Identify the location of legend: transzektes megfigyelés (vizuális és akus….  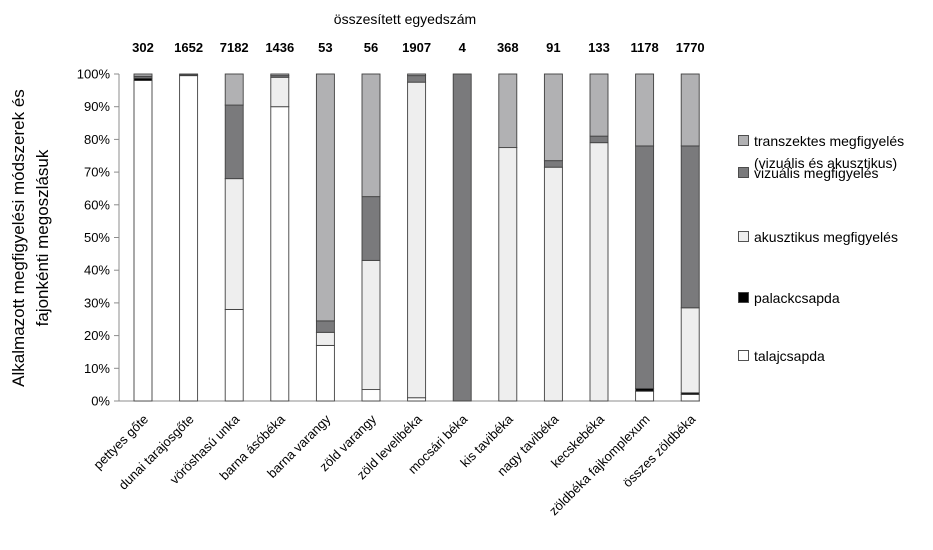
(821, 248).